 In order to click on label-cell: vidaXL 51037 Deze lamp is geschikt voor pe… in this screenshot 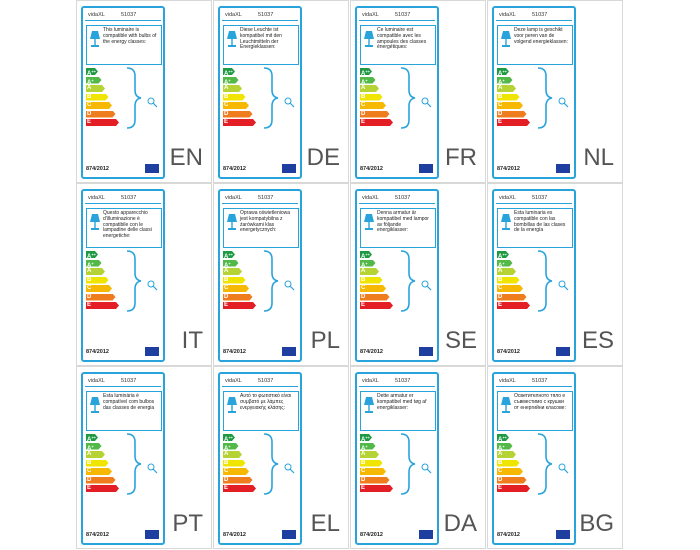, I will do `click(555, 91)`.